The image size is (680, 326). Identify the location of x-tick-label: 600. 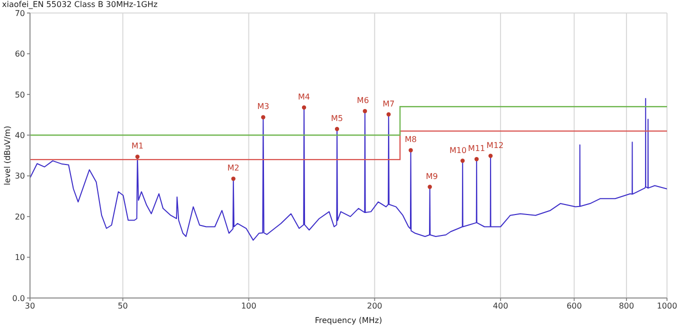
(574, 306).